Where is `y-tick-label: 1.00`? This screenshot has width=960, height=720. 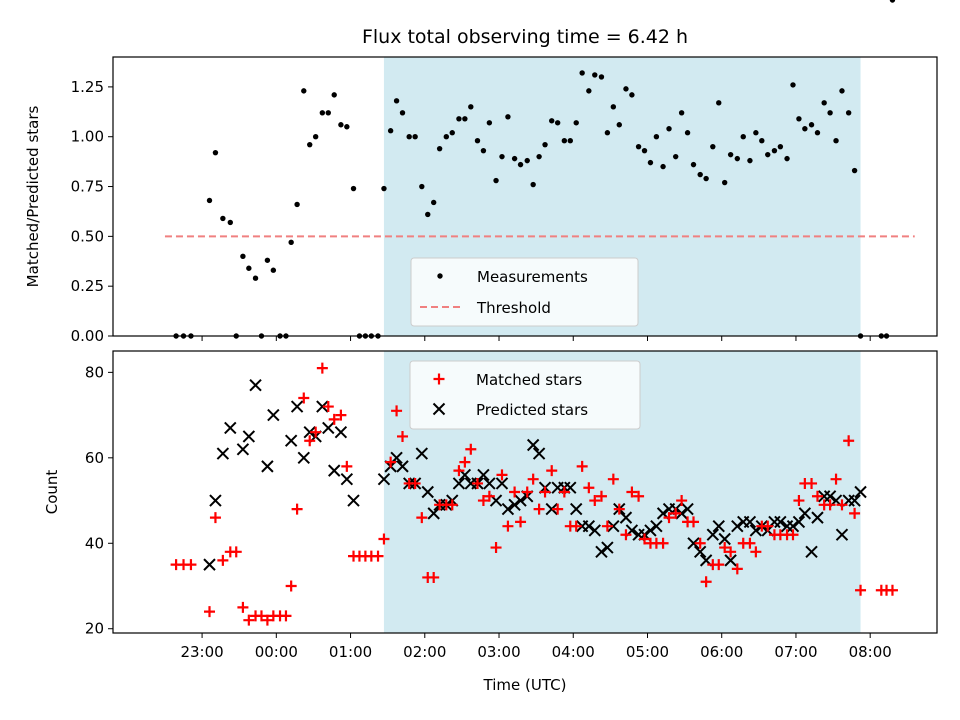 y-tick-label: 1.00 is located at coordinates (87, 137).